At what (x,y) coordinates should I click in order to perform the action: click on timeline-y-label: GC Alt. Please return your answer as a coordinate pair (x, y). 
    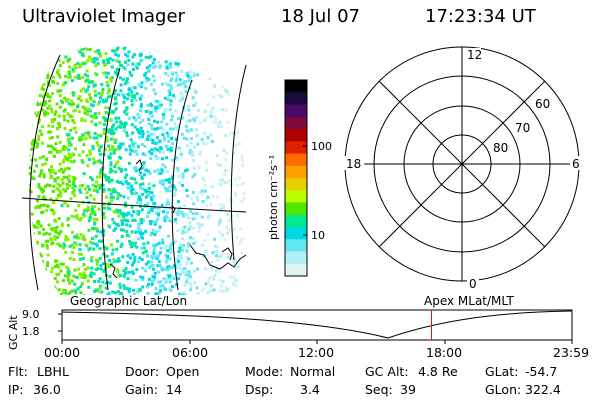
    Looking at the image, I should click on (13, 332).